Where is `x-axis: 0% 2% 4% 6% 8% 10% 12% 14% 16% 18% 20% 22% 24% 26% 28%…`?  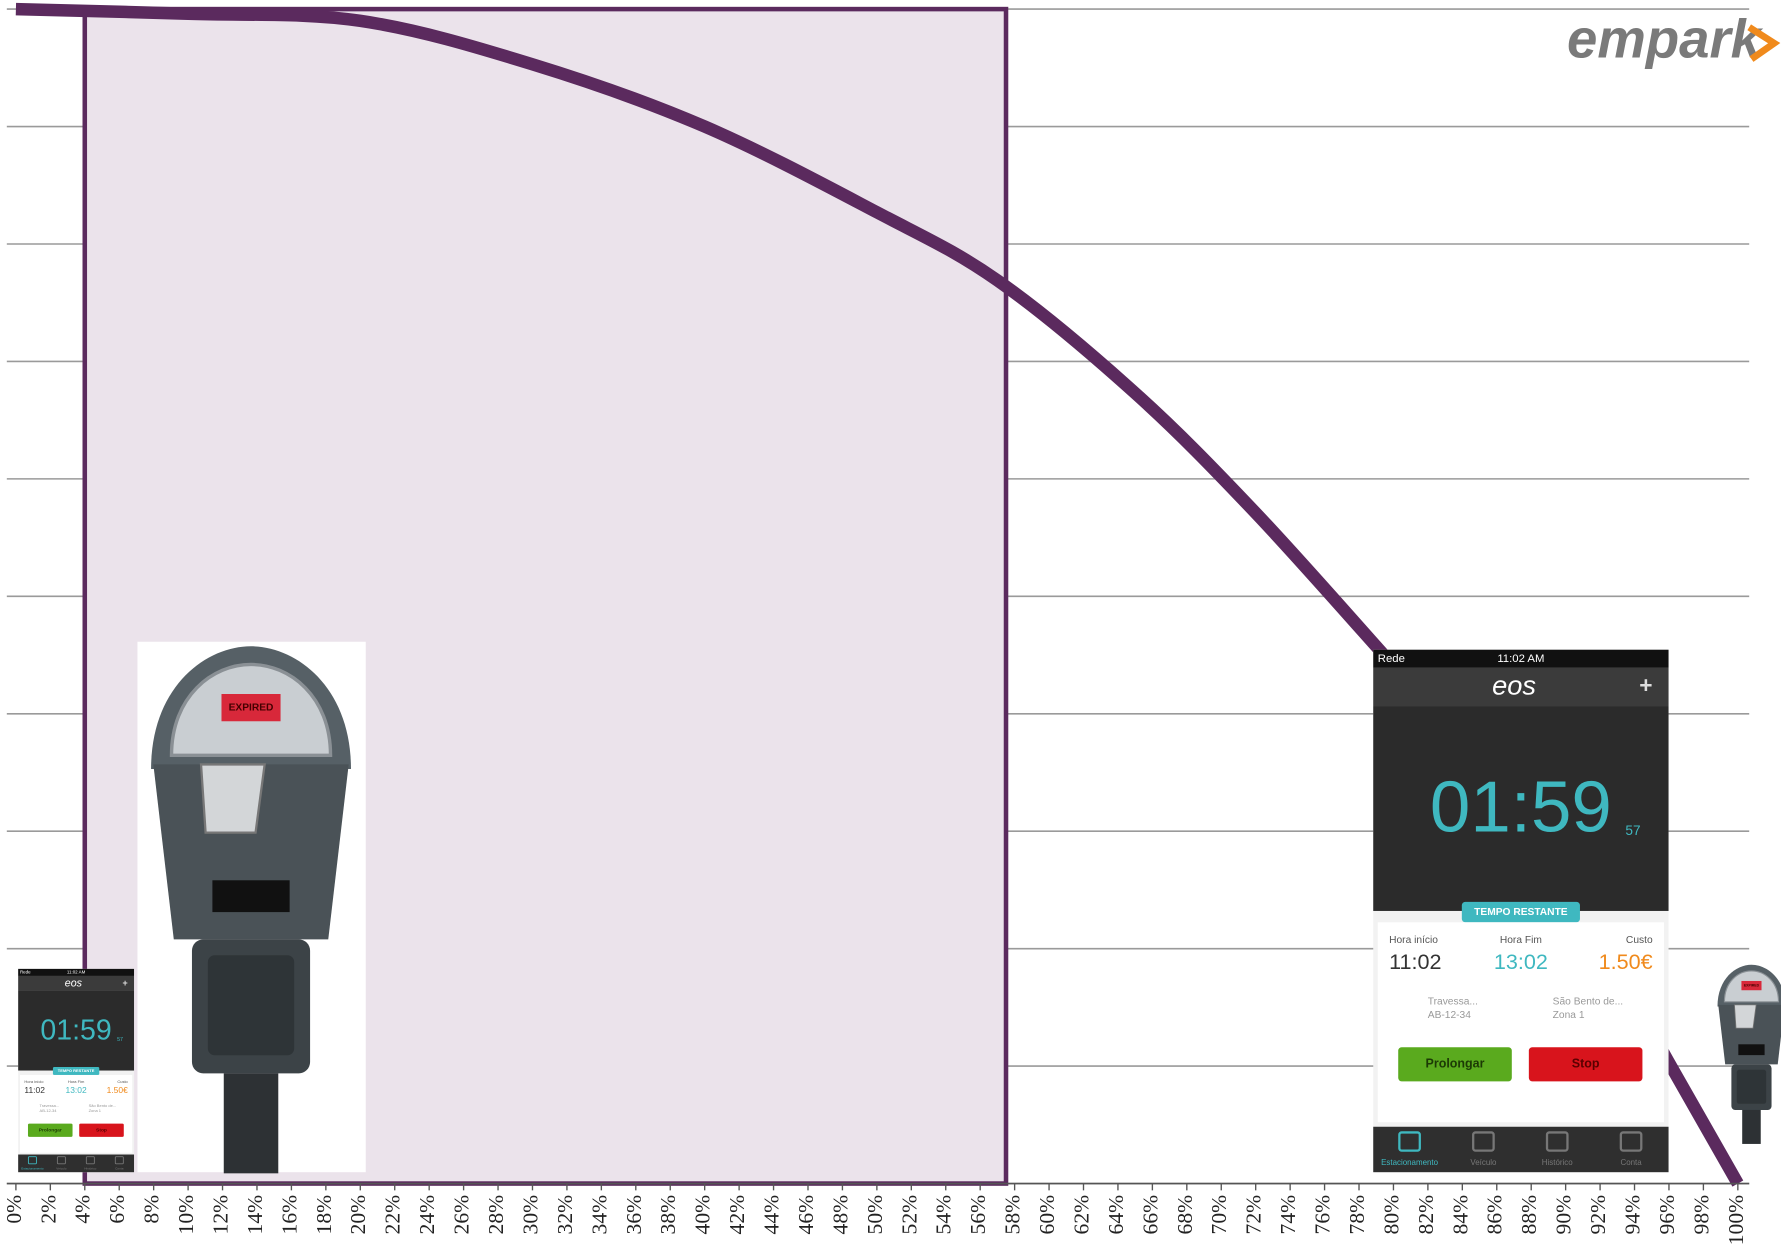 x-axis: 0% 2% 4% 6% 8% 10% 12% 14% 16% 18% 20% 22% 24% 26% 28%… is located at coordinates (876, 1213).